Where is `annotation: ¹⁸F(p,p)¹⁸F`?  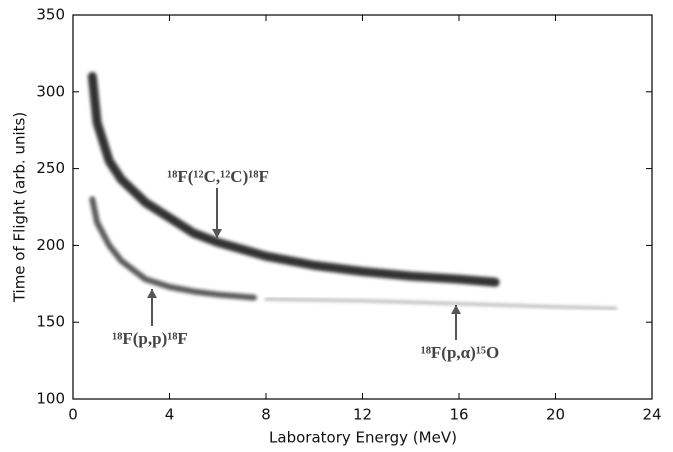
annotation: ¹⁸F(p,p)¹⁸F is located at coordinates (150, 338).